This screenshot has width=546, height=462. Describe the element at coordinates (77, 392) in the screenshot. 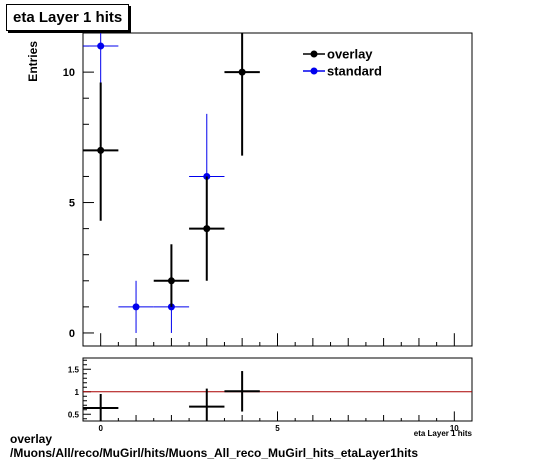

I see `ratio-y-tick-label: 1` at that location.